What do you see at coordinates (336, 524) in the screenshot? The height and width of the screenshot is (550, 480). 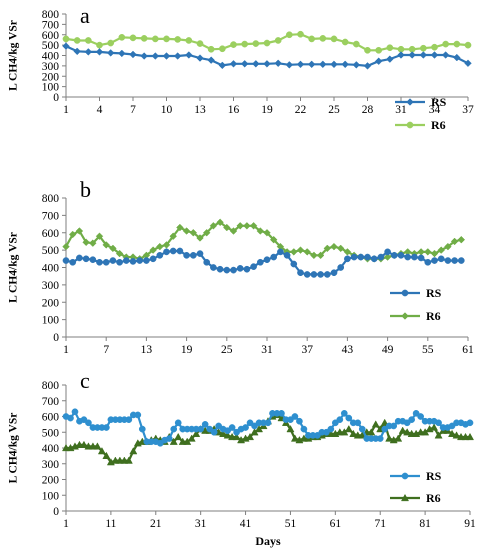 I see `x-tick-label: 61` at bounding box center [336, 524].